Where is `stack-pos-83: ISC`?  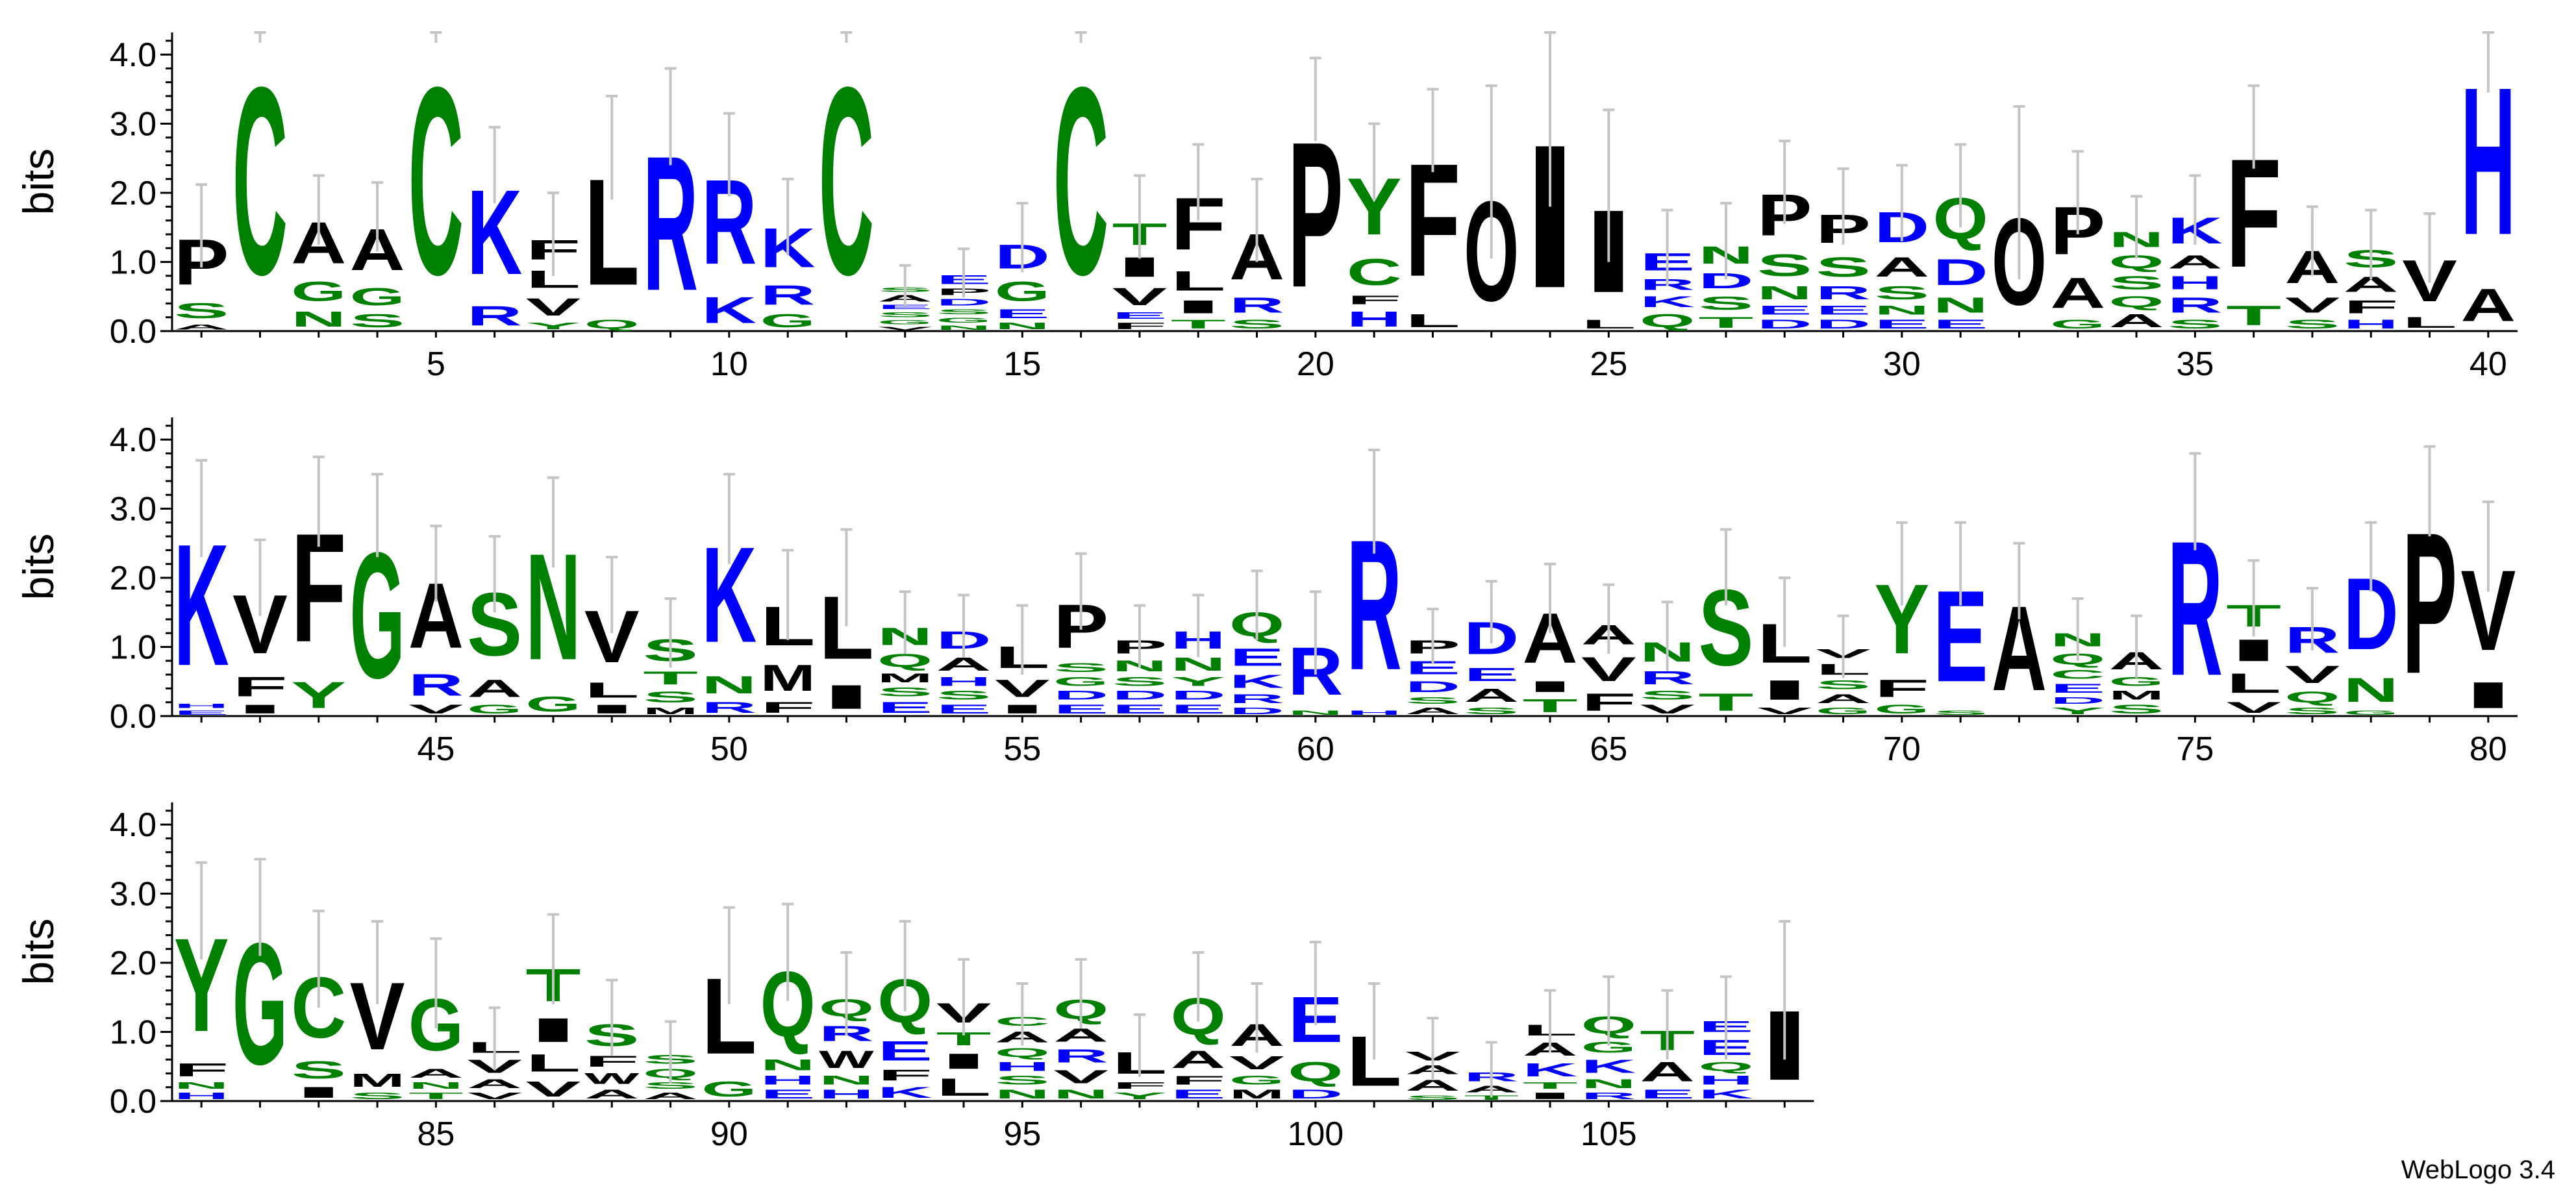
stack-pos-83: ISC is located at coordinates (318, 1005).